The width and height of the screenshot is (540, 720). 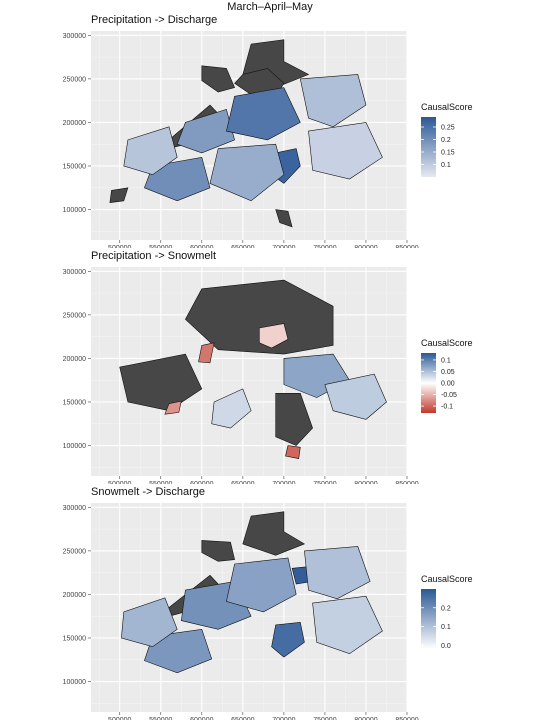 I want to click on legend-tick-label: 0.05, so click(x=448, y=372).